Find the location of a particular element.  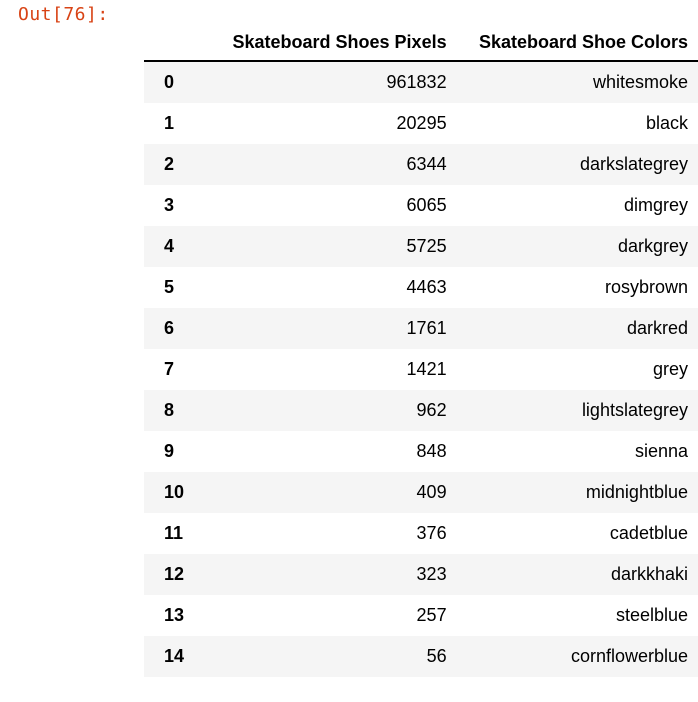

table-row: 6 1761 darkred is located at coordinates (421, 328).